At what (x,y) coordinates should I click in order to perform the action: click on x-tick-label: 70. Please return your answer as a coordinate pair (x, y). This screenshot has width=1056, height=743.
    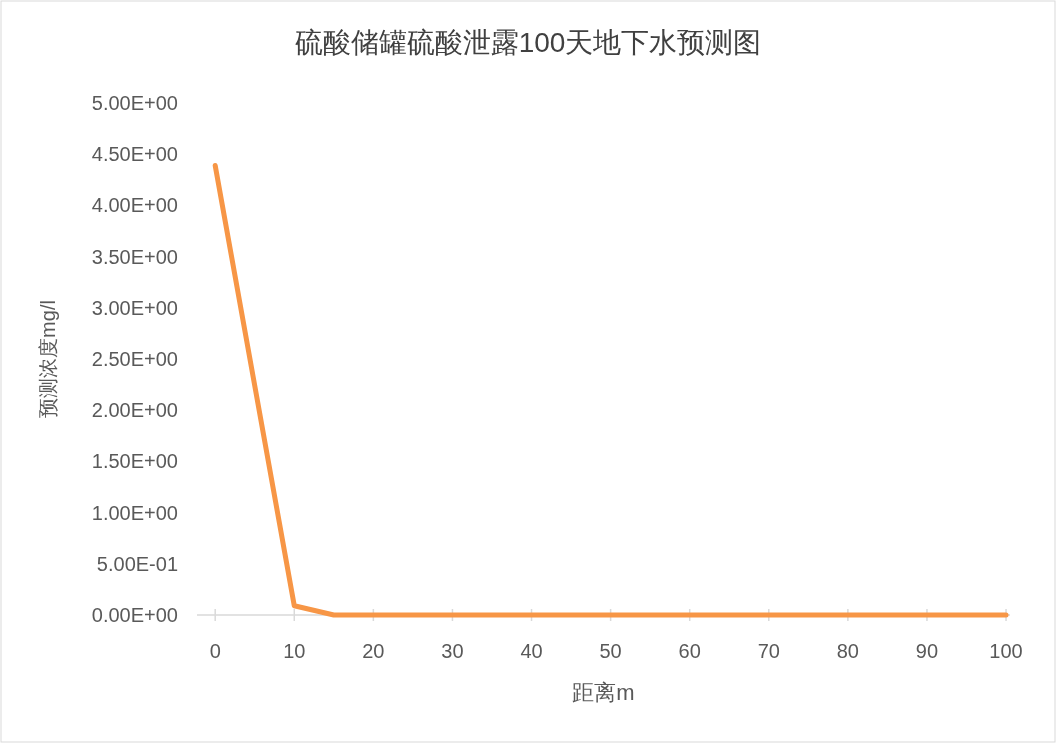
    Looking at the image, I should click on (768, 651).